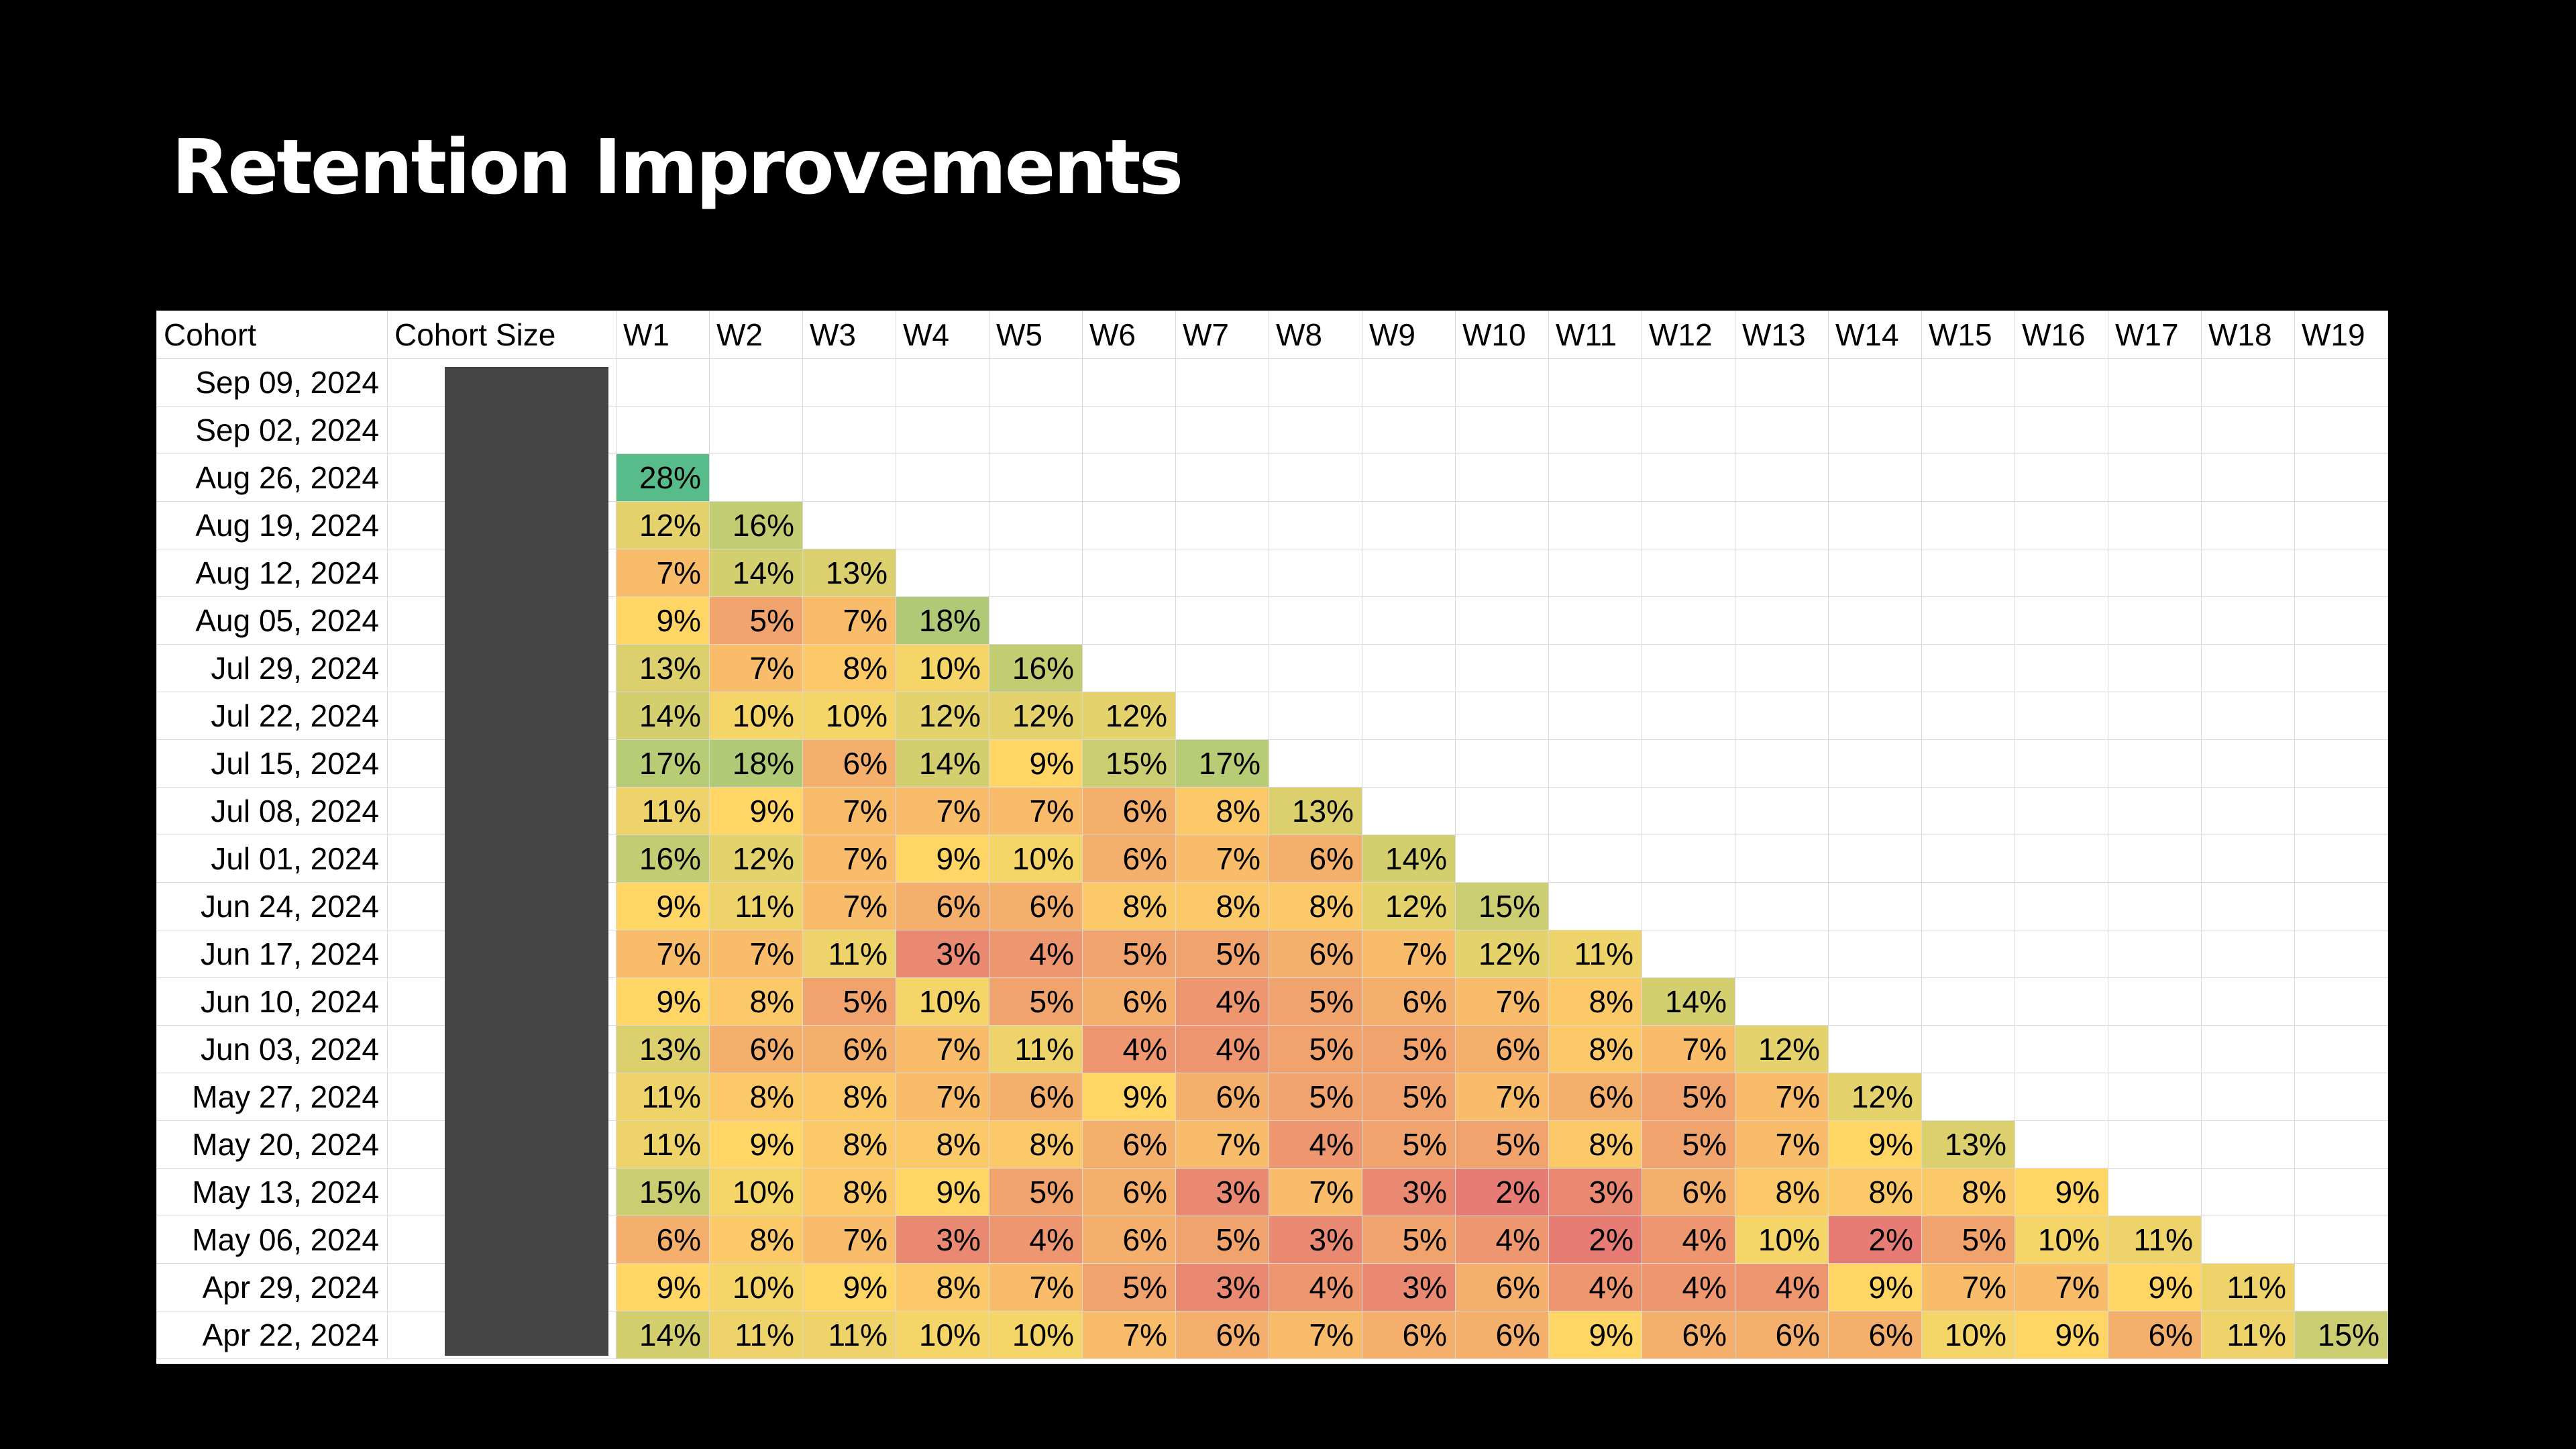 Image resolution: width=2576 pixels, height=1449 pixels. I want to click on retention-cell: 12%, so click(1875, 1097).